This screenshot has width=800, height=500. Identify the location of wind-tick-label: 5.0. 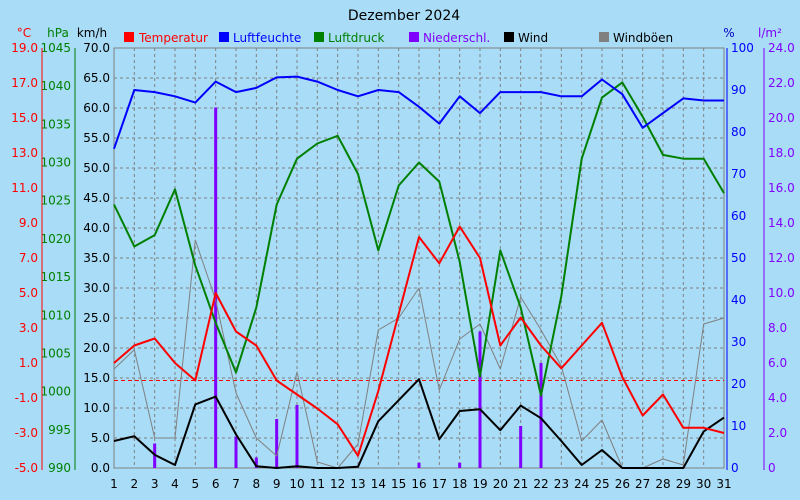
(100, 438).